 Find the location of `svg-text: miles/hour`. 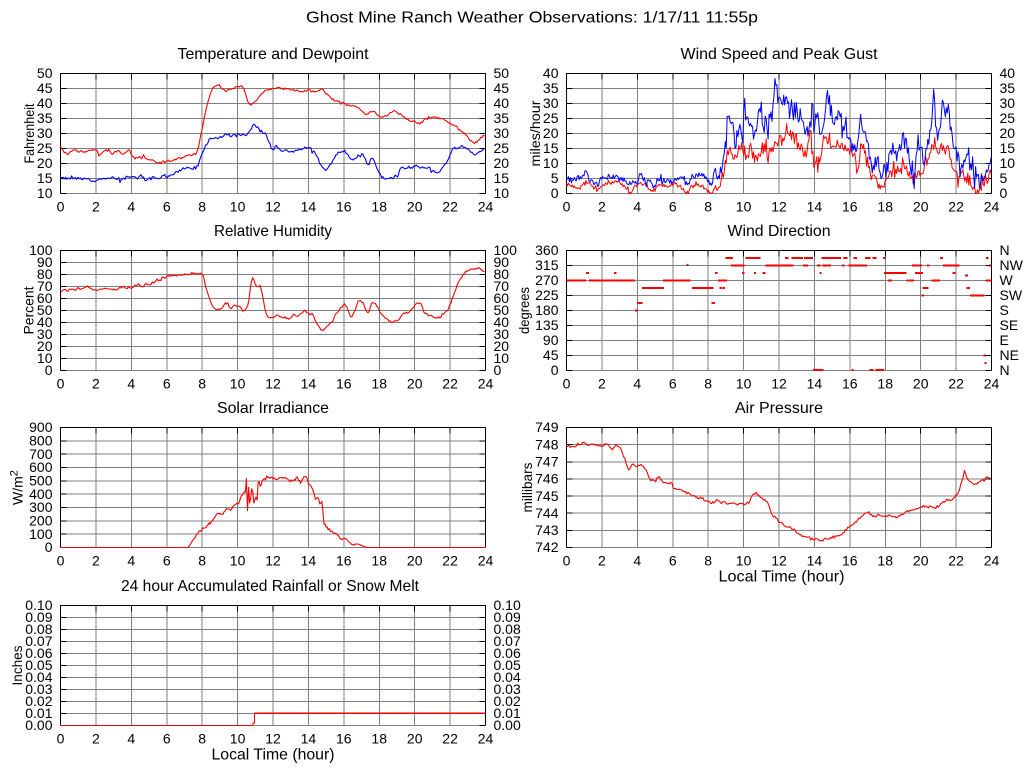

svg-text: miles/hour is located at coordinates (535, 133).